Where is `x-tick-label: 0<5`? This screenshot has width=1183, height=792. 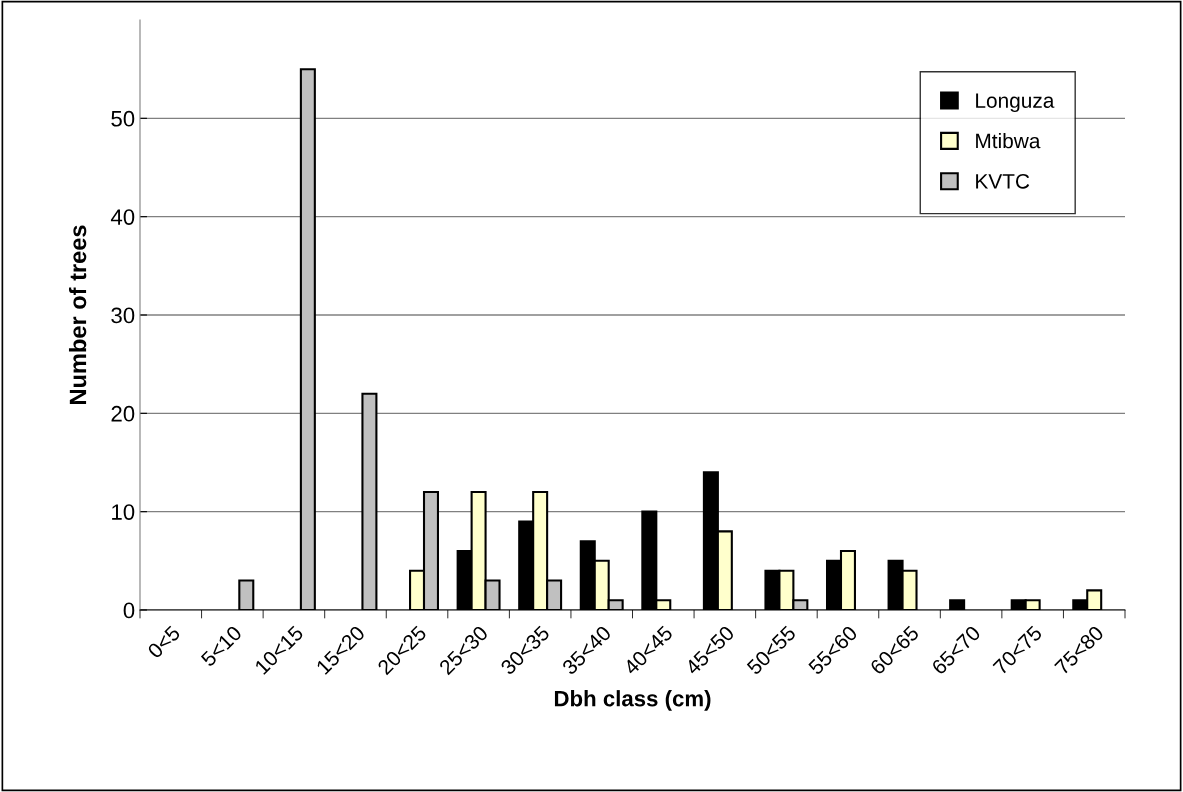 x-tick-label: 0<5 is located at coordinates (163, 642).